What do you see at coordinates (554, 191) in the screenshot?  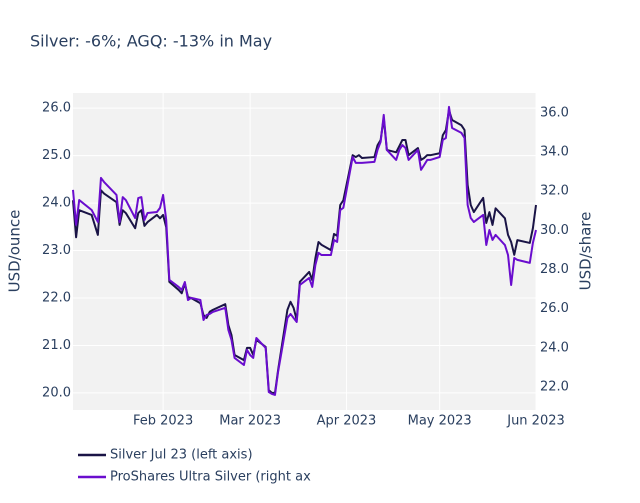 I see `y2-tick-label: 32.0` at bounding box center [554, 191].